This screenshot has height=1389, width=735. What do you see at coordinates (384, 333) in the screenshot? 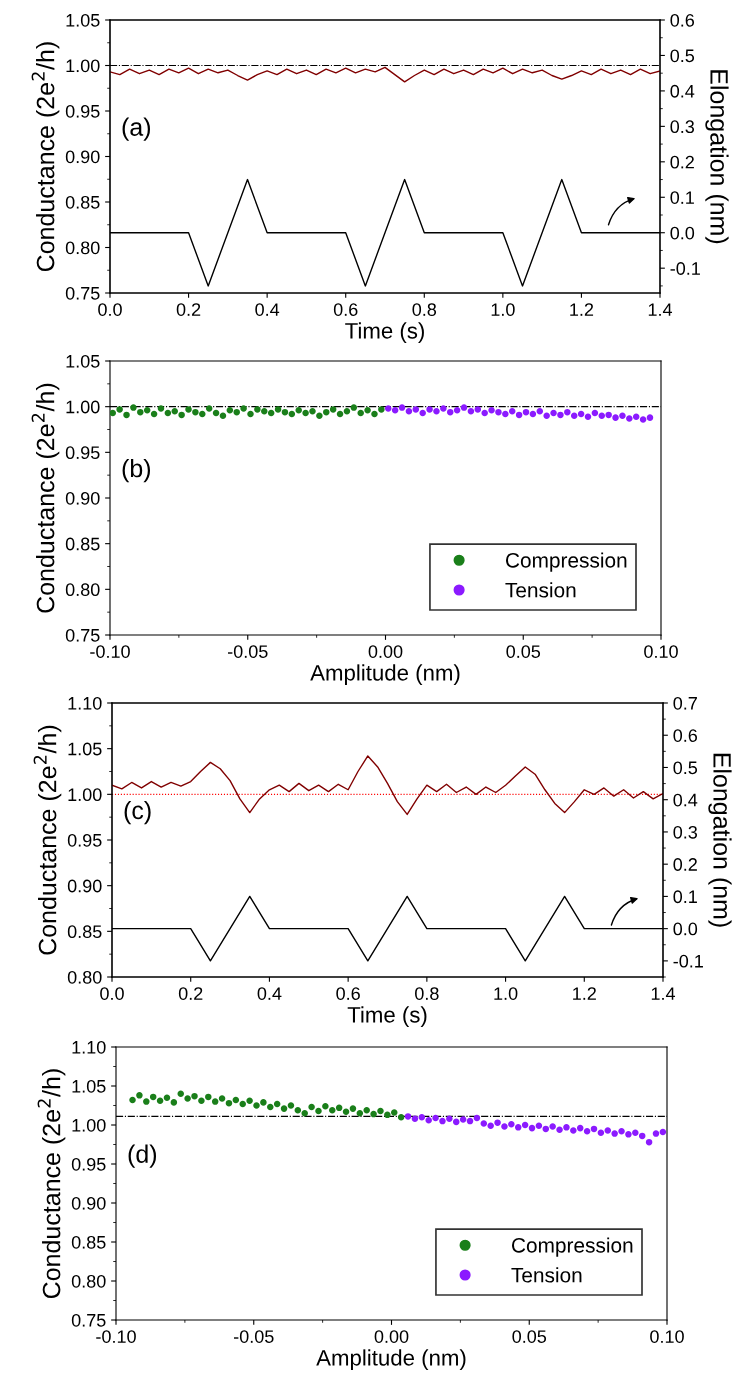
I see `x-axis-title: Time (s)` at bounding box center [384, 333].